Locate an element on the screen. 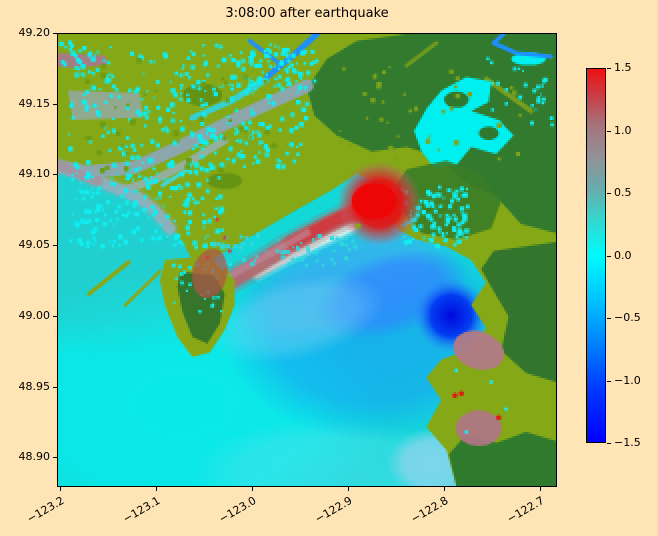 This screenshot has width=658, height=536. y-tick-label: 49.20 is located at coordinates (34, 32).